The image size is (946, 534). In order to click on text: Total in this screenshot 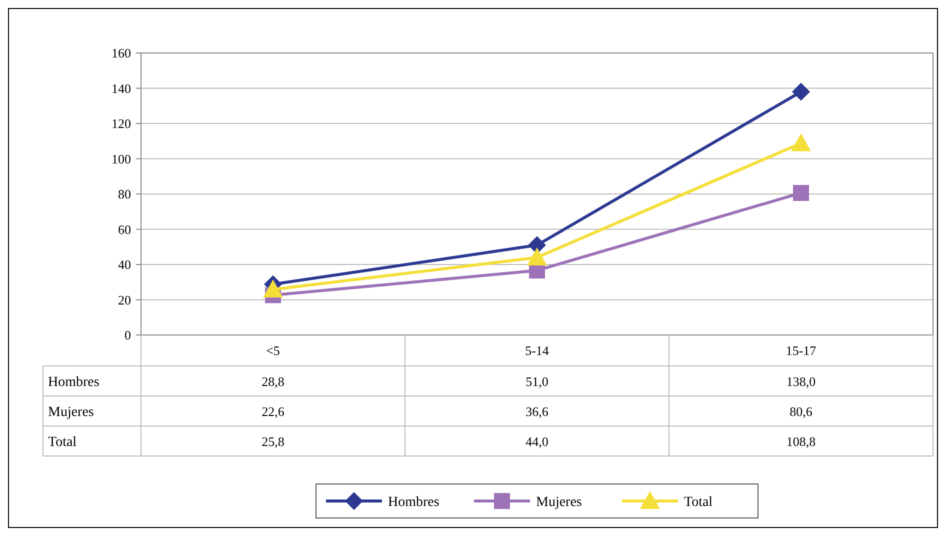, I will do `click(62, 442)`.